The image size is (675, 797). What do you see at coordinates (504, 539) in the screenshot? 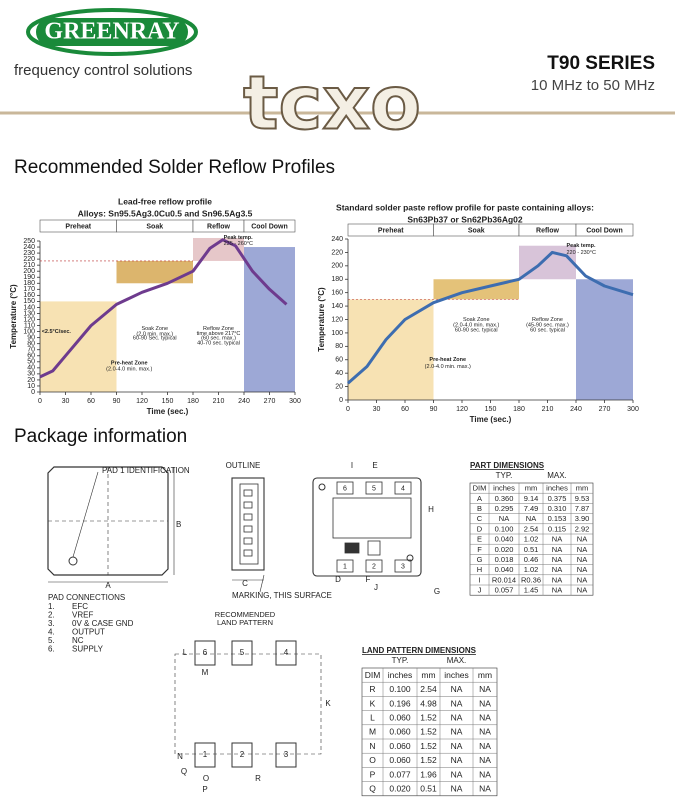
I see `table-cell: 0.040` at bounding box center [504, 539].